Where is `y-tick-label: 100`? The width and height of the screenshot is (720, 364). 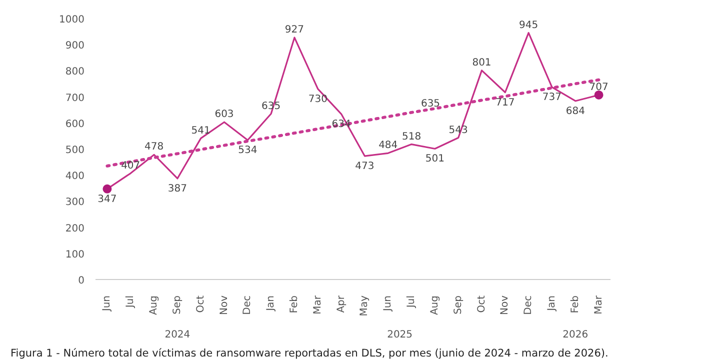 y-tick-label: 100 is located at coordinates (75, 254).